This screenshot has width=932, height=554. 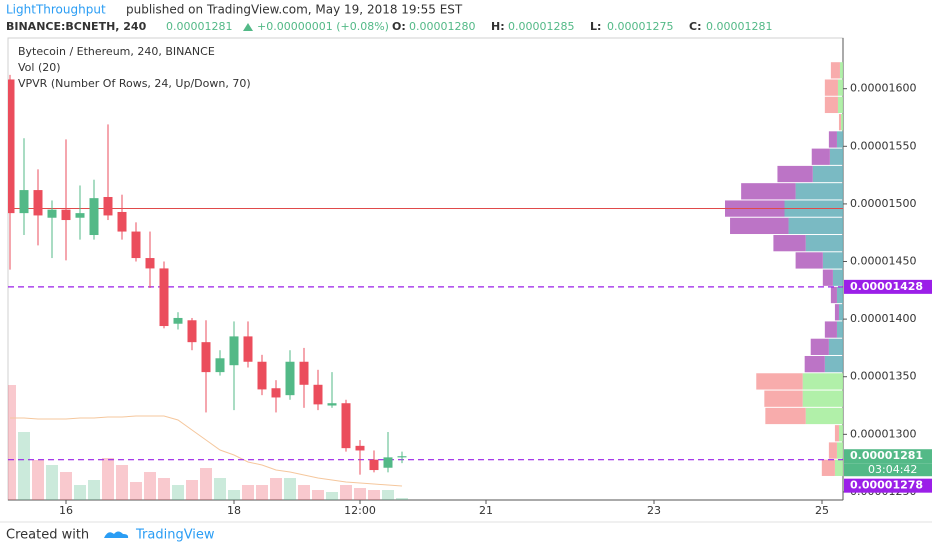 What do you see at coordinates (541, 26) in the screenshot?
I see `ohlc-value: 0.00001285` at bounding box center [541, 26].